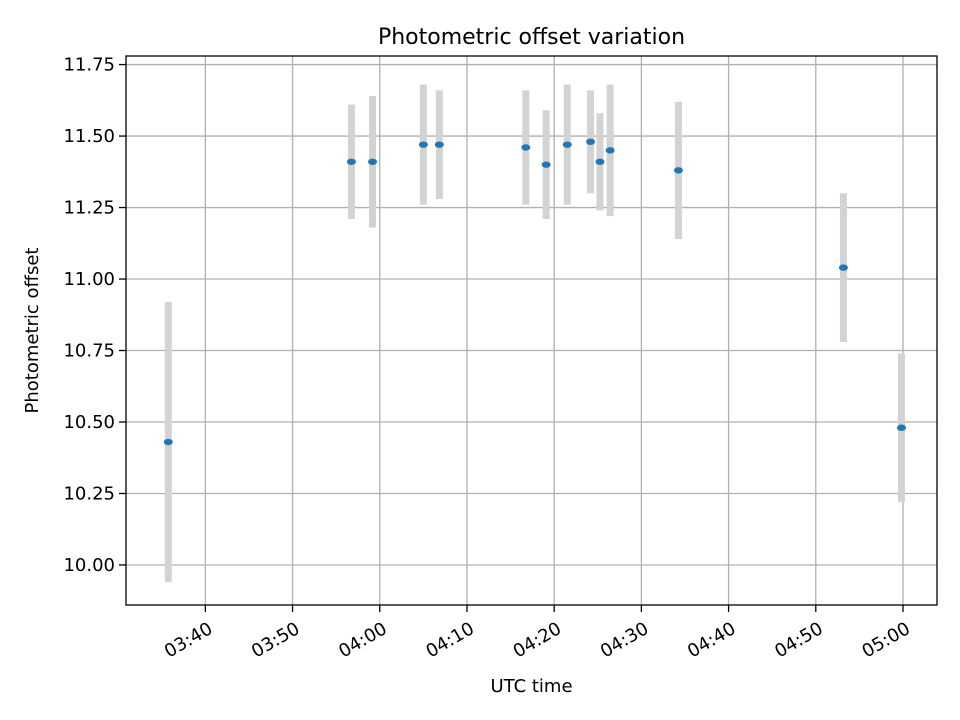 The width and height of the screenshot is (960, 720). I want to click on y-tick-label: 11.75, so click(89, 65).